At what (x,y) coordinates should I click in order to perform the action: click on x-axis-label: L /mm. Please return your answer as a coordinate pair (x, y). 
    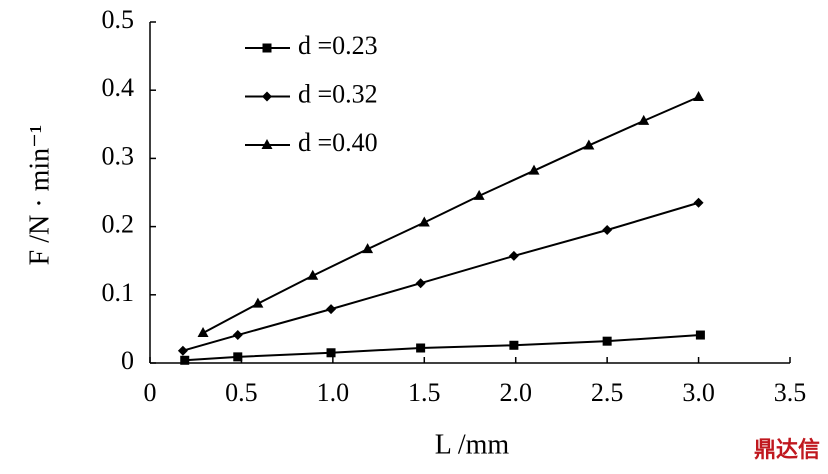
    Looking at the image, I should click on (472, 444).